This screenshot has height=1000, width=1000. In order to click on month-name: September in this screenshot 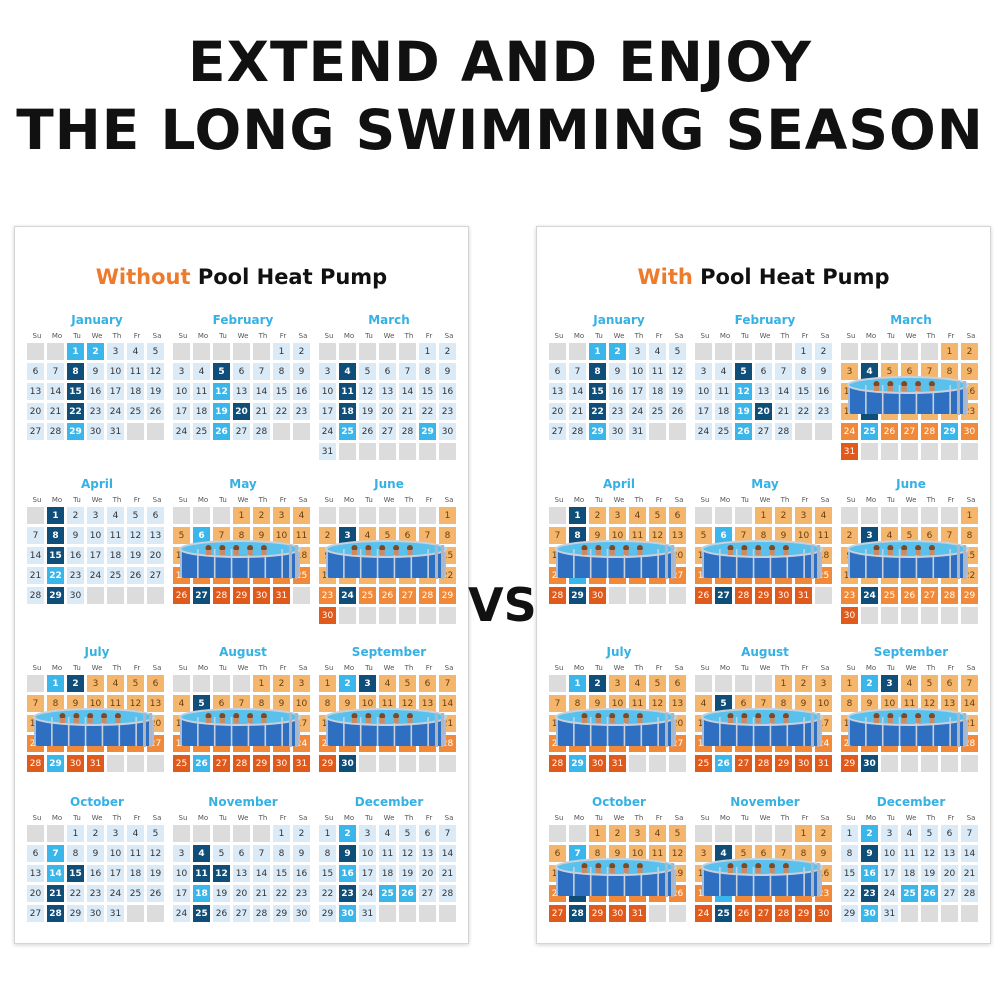, I will do `click(389, 652)`.